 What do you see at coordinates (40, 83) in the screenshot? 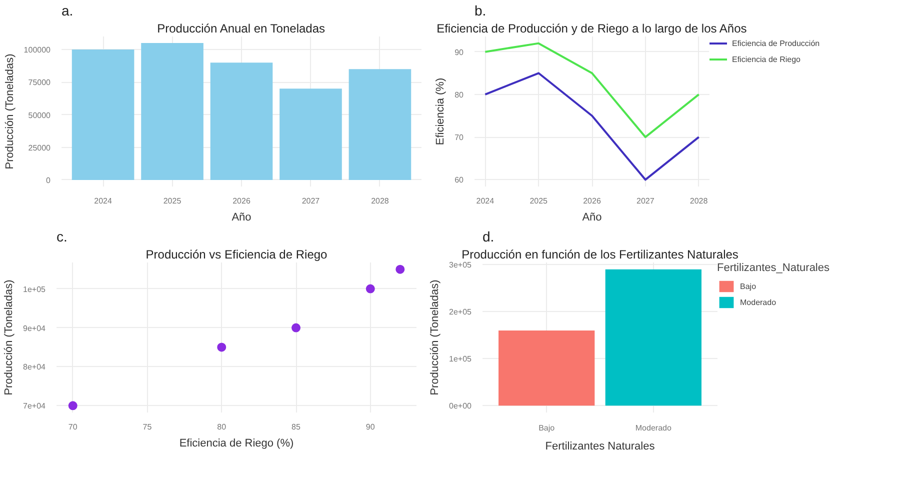
I see `y-tick-label: 75000` at bounding box center [40, 83].